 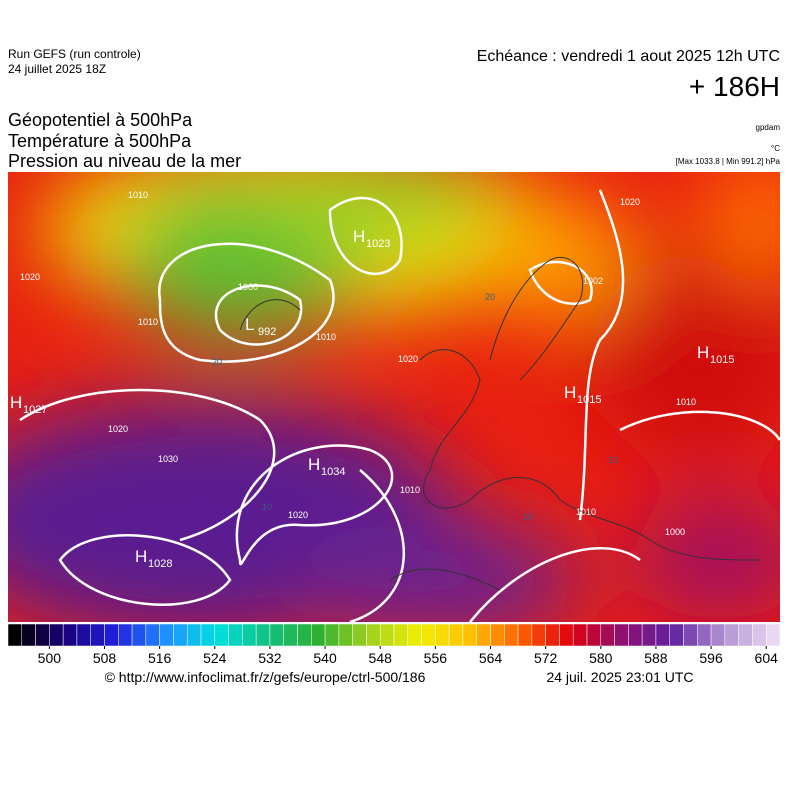 What do you see at coordinates (100, 141) in the screenshot?
I see `title: Température à 500hPa` at bounding box center [100, 141].